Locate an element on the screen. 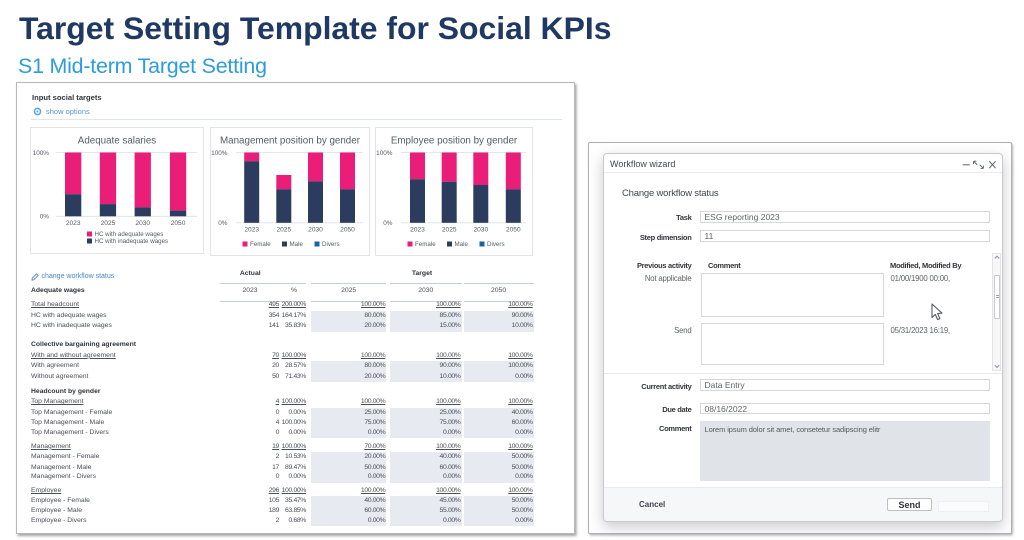 The height and width of the screenshot is (540, 1024). svg-text: HC with inadequate wages is located at coordinates (132, 241).